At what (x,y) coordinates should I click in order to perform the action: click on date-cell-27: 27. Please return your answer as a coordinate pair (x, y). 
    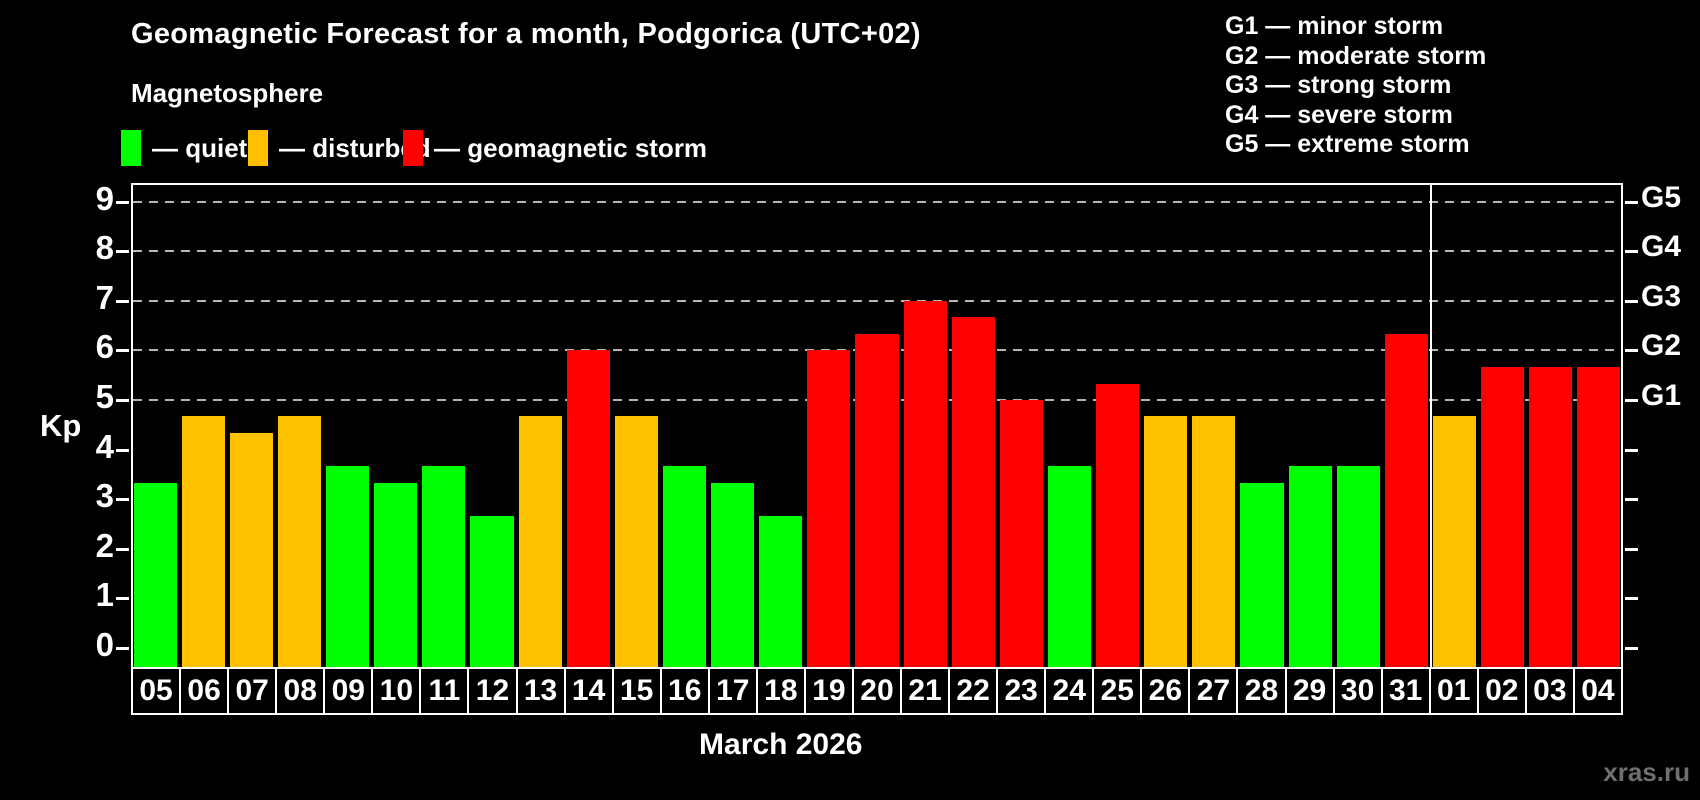
    Looking at the image, I should click on (1214, 691).